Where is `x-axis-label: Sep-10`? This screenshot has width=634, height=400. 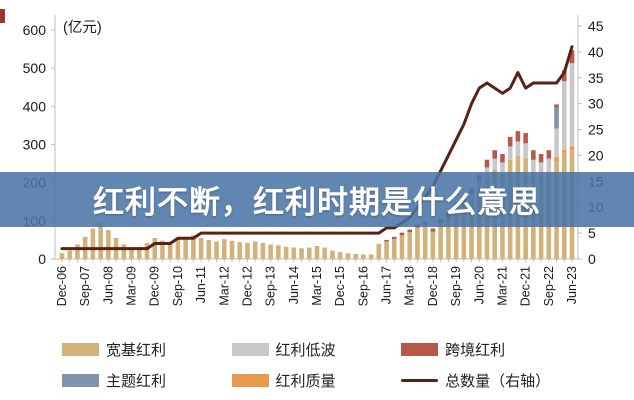
x-axis-label: Sep-10 is located at coordinates (178, 286).